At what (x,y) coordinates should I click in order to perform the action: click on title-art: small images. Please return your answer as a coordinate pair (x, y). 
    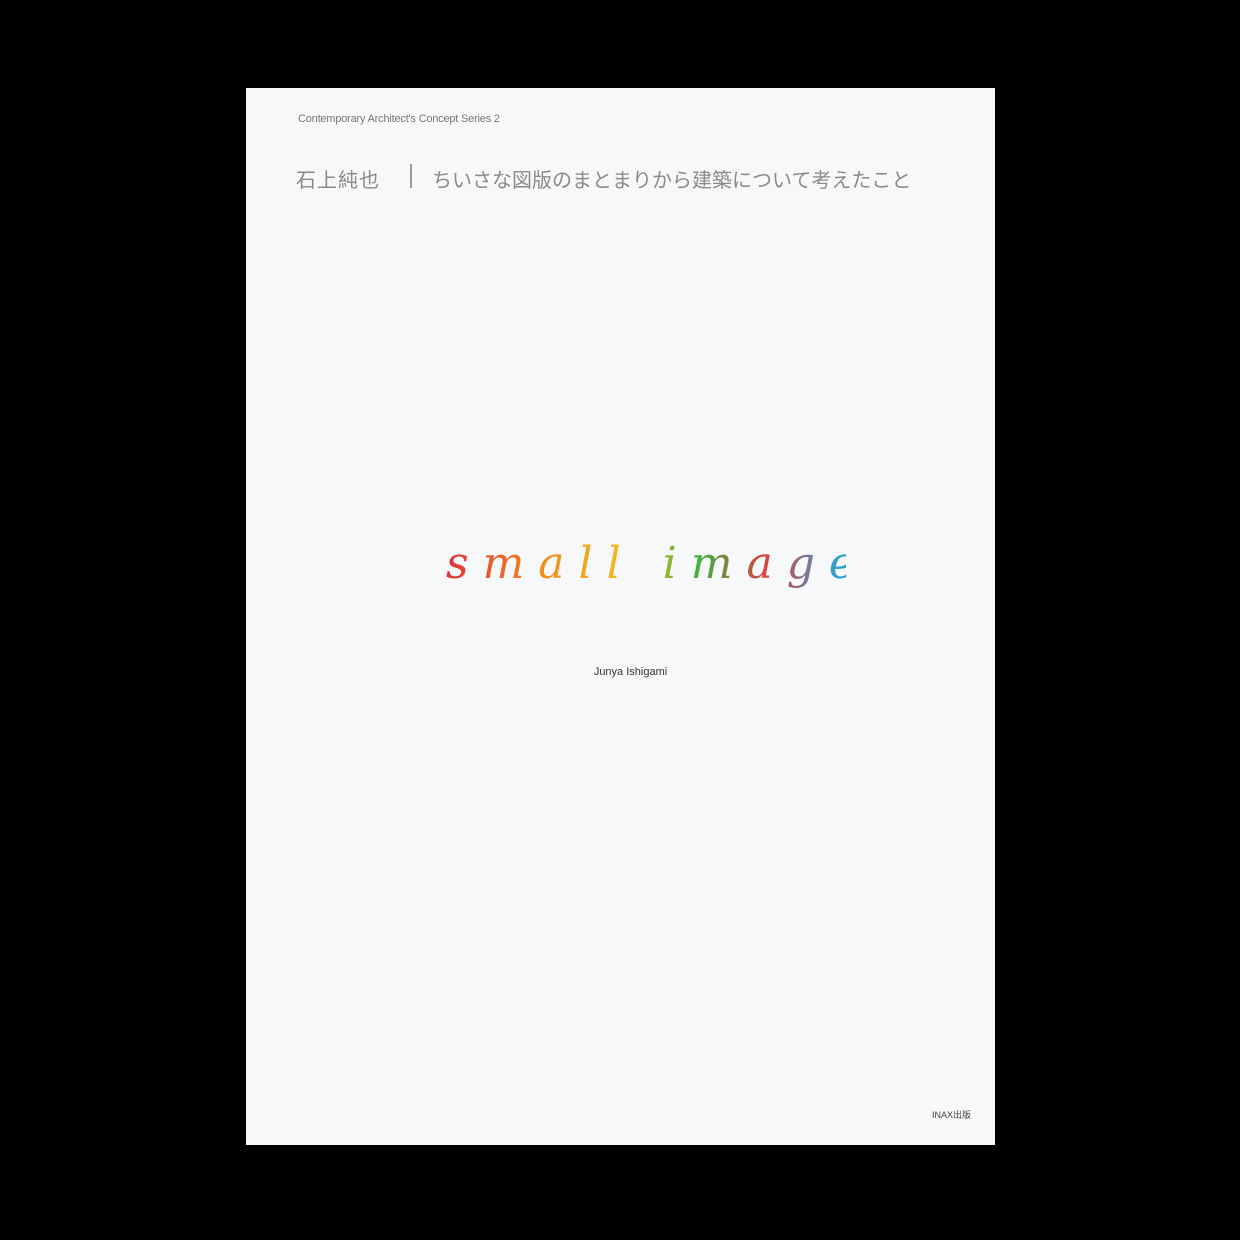
    Looking at the image, I should click on (646, 563).